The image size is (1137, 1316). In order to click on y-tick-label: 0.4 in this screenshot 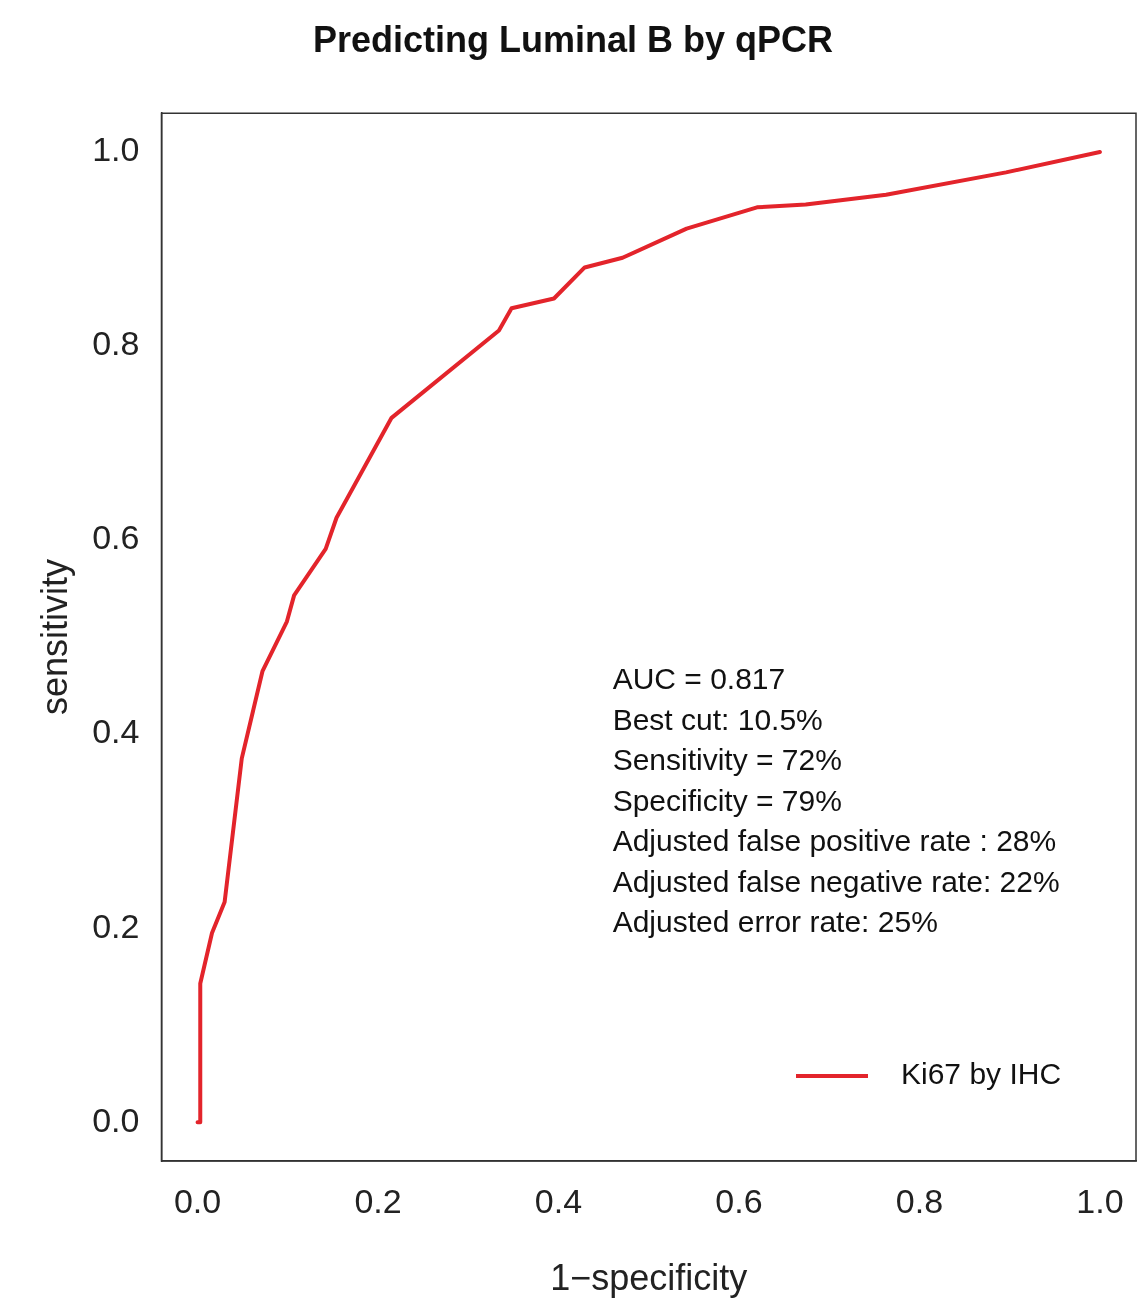, I will do `click(116, 731)`.